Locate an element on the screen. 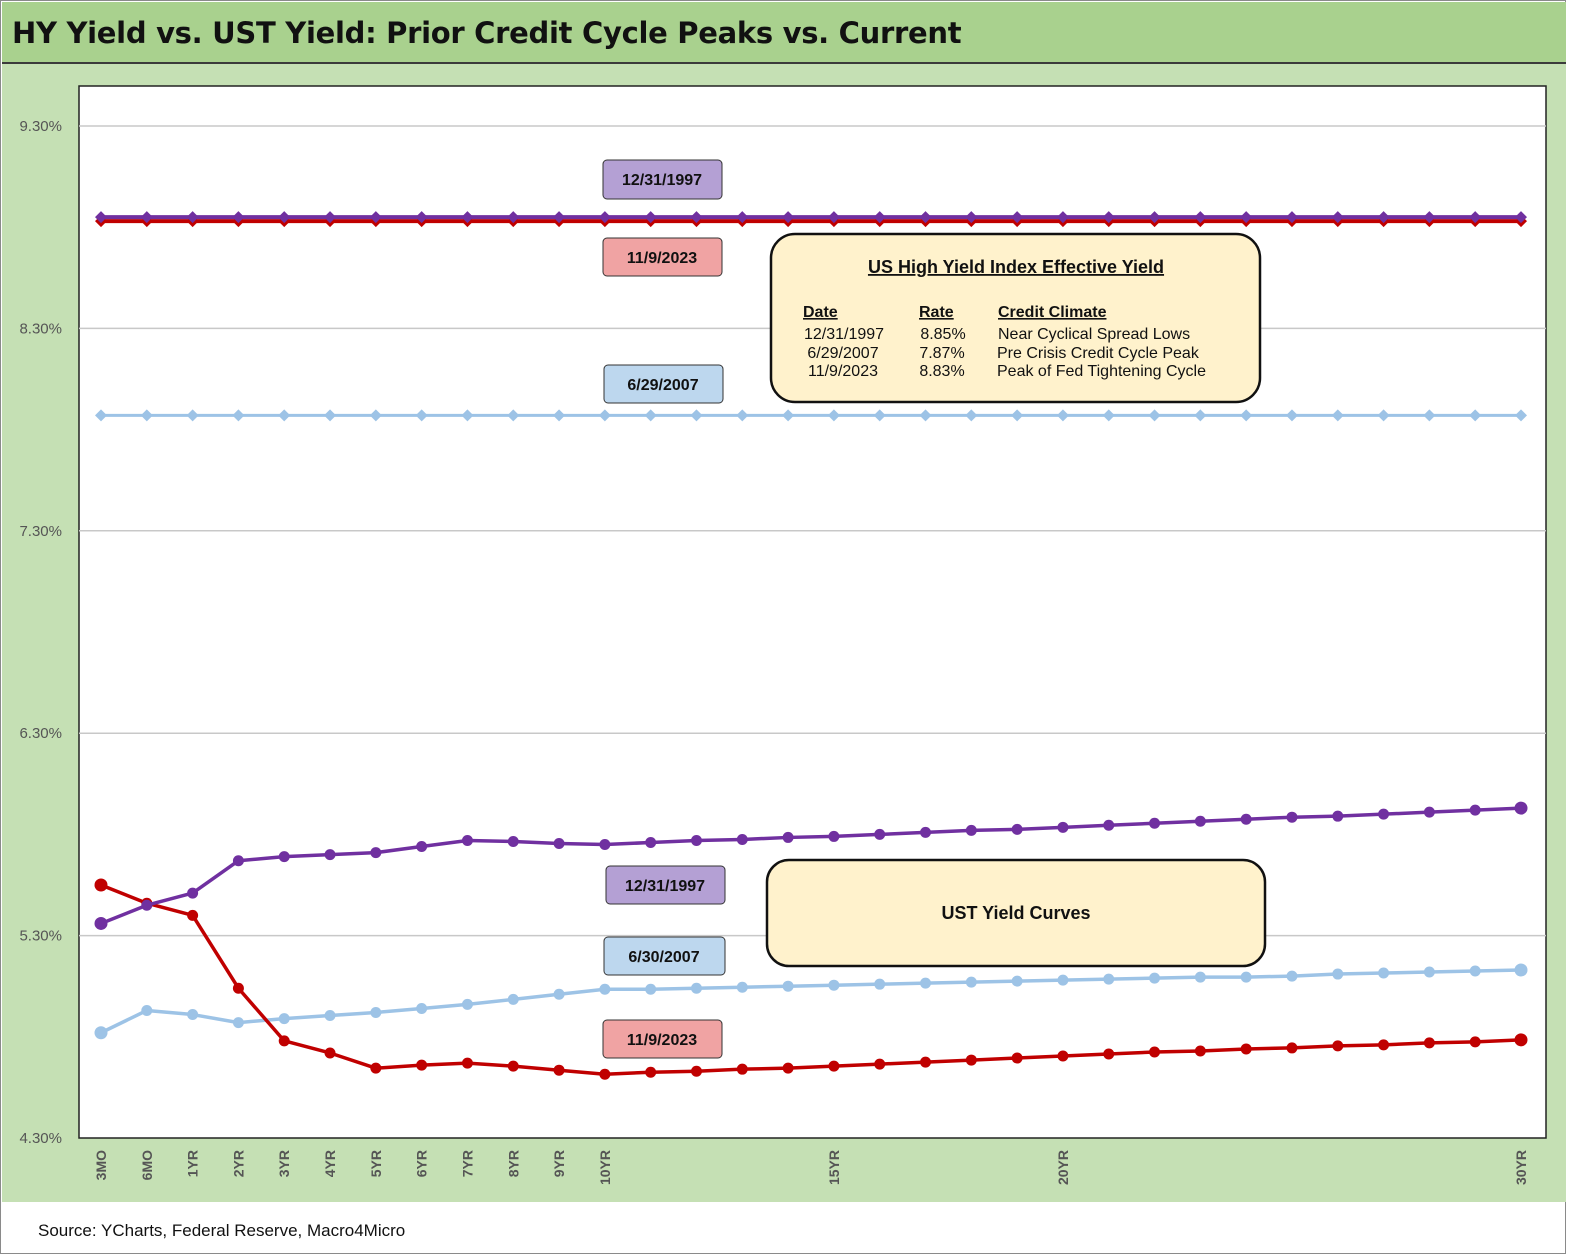 The height and width of the screenshot is (1260, 1574). hy-box-row1-climate: Near Cyclical Spread Lows is located at coordinates (1094, 334).